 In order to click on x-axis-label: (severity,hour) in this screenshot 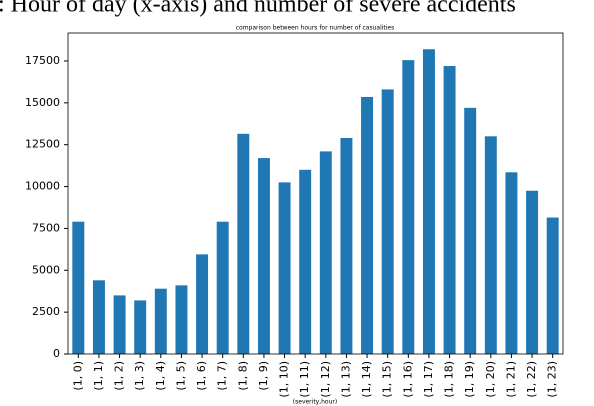, I will do `click(315, 402)`.